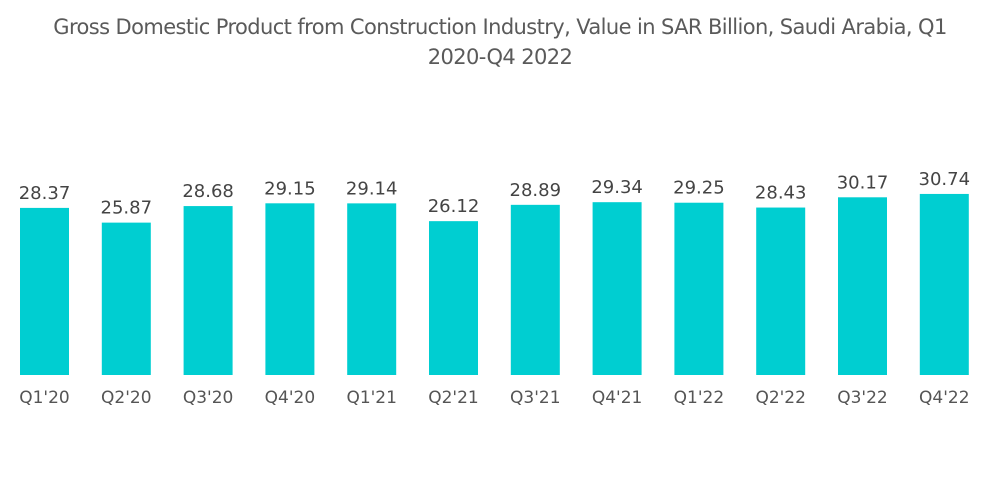 The height and width of the screenshot is (504, 1000). What do you see at coordinates (208, 398) in the screenshot?
I see `x-tick-label-2: Q3'20` at bounding box center [208, 398].